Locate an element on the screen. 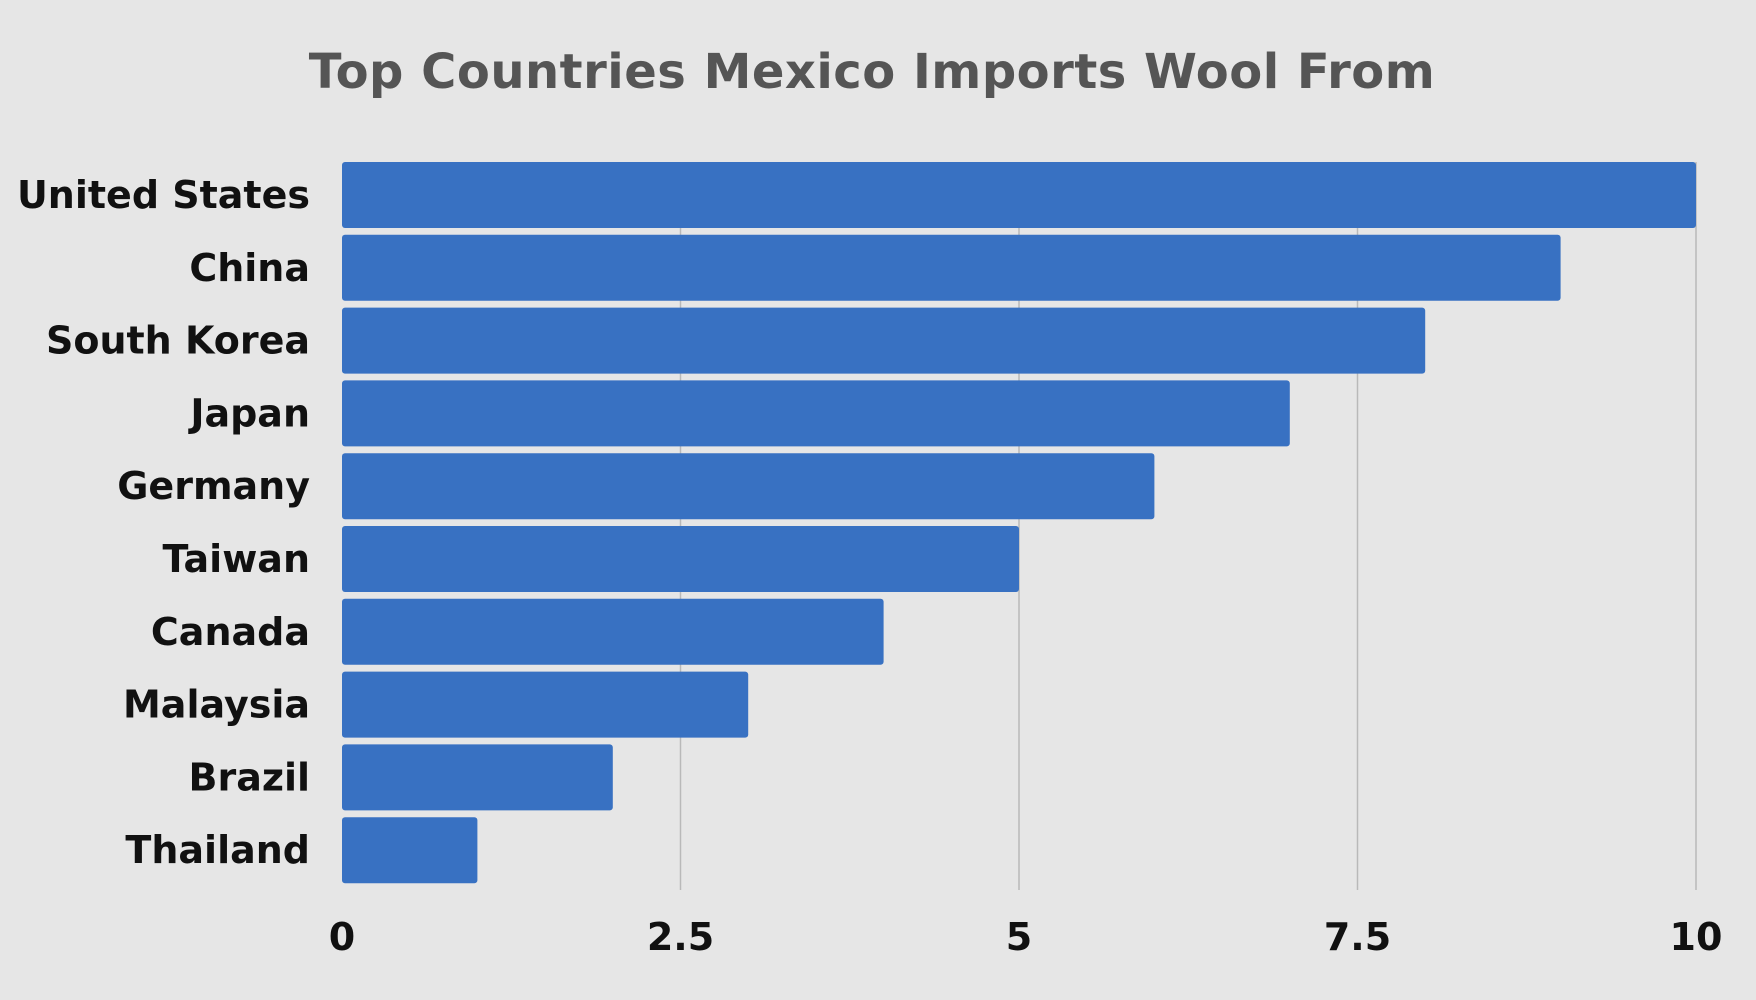  category-label-china: China is located at coordinates (249, 268).